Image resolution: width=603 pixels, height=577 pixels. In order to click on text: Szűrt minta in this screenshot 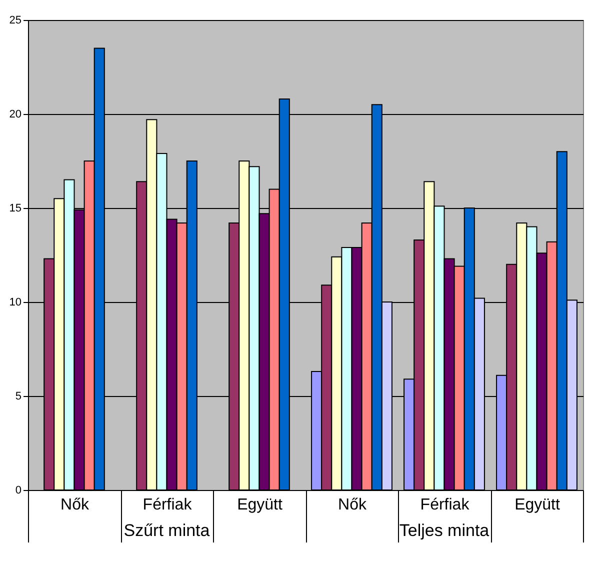, I will do `click(167, 530)`.